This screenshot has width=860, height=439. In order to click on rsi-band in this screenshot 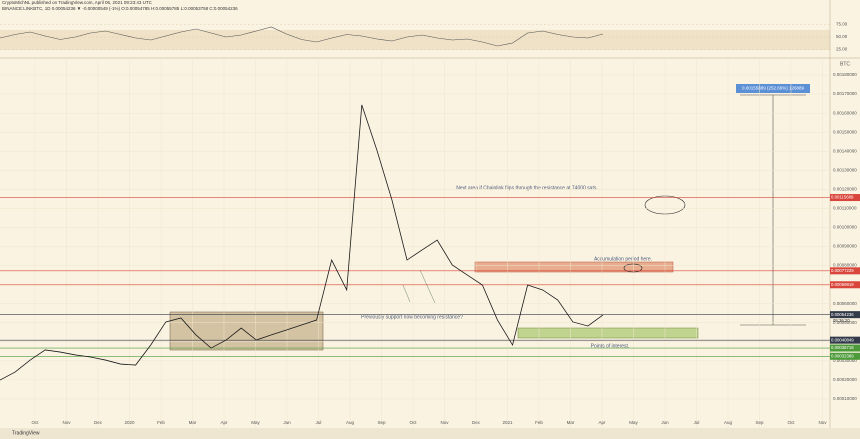, I will do `click(415, 40)`.